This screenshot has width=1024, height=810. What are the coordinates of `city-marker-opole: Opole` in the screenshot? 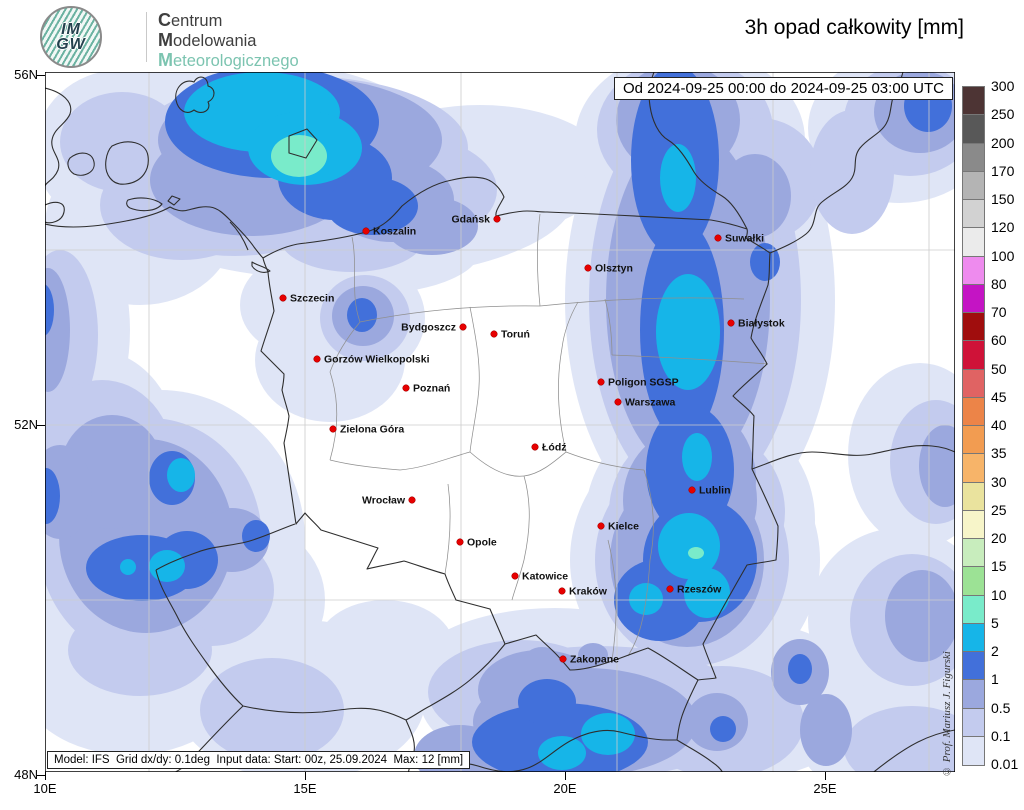 It's located at (476, 543).